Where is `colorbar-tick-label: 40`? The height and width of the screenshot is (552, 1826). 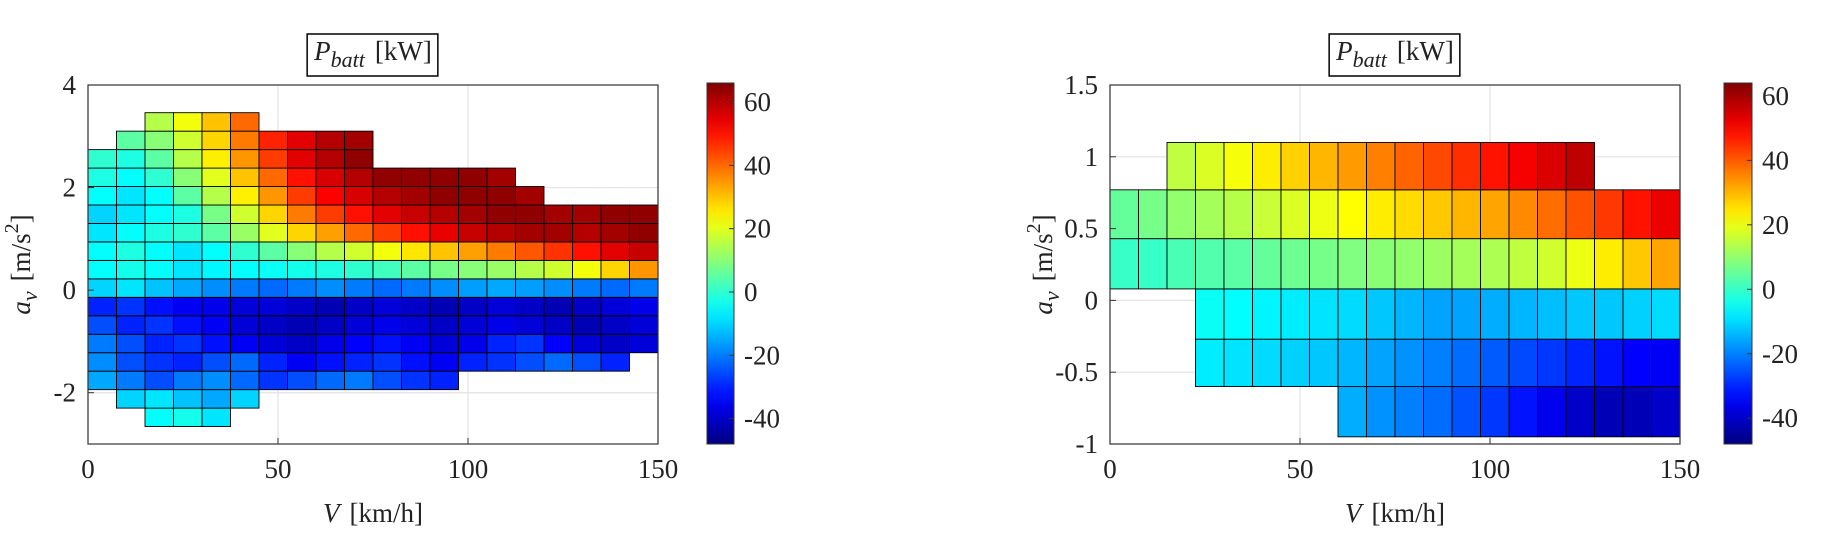 colorbar-tick-label: 40 is located at coordinates (1775, 160).